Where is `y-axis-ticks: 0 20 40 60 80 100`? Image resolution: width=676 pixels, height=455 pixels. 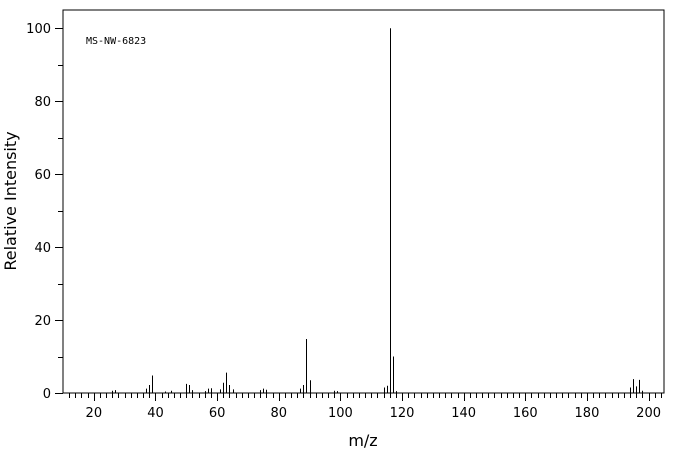 y-axis-ticks: 0 20 40 60 80 100 is located at coordinates (44, 212).